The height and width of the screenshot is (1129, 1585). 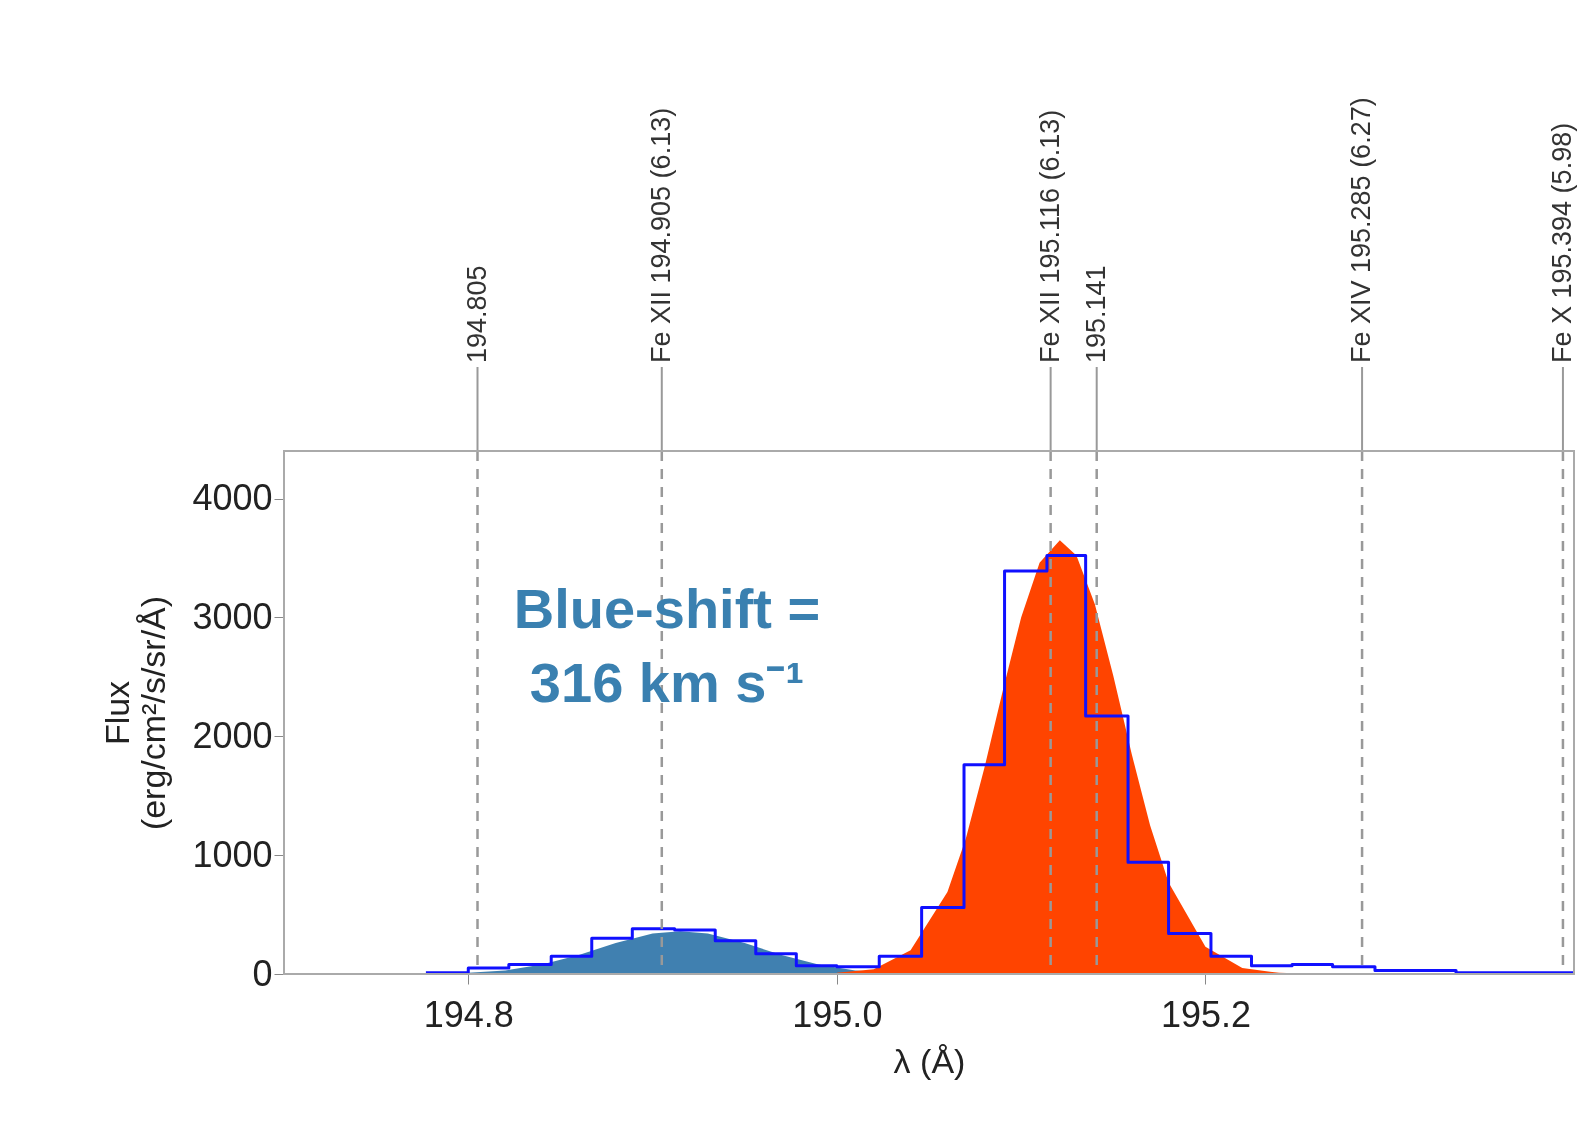 What do you see at coordinates (660, 235) in the screenshot?
I see `ref-line-label: Fe XII 194.905 (6.13)` at bounding box center [660, 235].